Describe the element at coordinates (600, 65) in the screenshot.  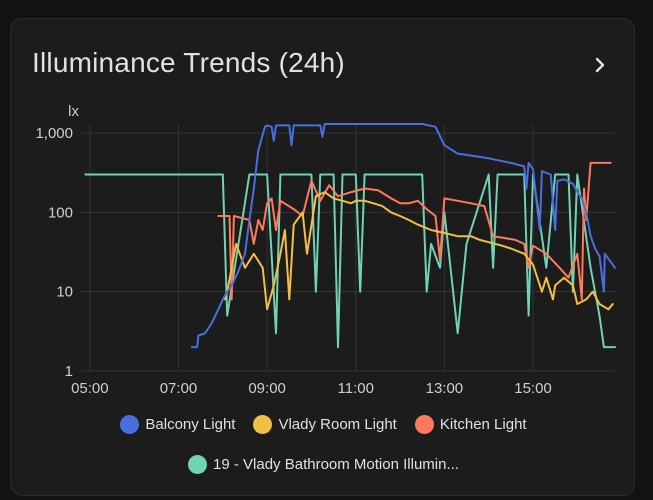
I see `chevron-right-icon` at that location.